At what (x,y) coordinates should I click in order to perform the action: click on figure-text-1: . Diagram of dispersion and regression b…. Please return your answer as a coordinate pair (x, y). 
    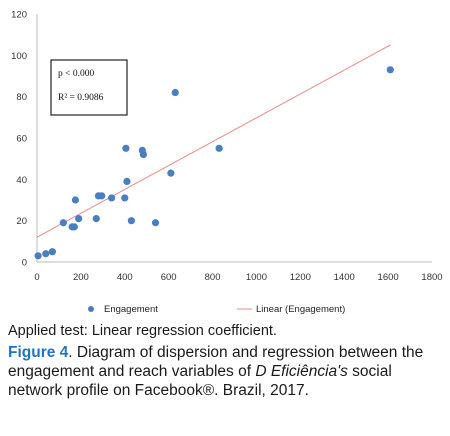
    Looking at the image, I should click on (216, 362).